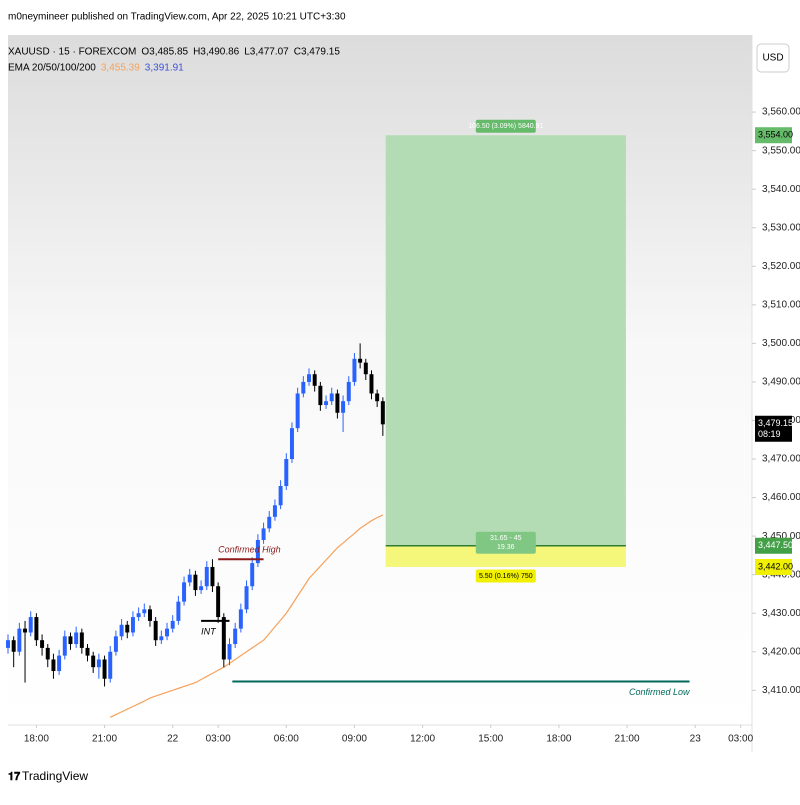 The width and height of the screenshot is (800, 805). I want to click on legend-value: 3,391.91, so click(164, 68).